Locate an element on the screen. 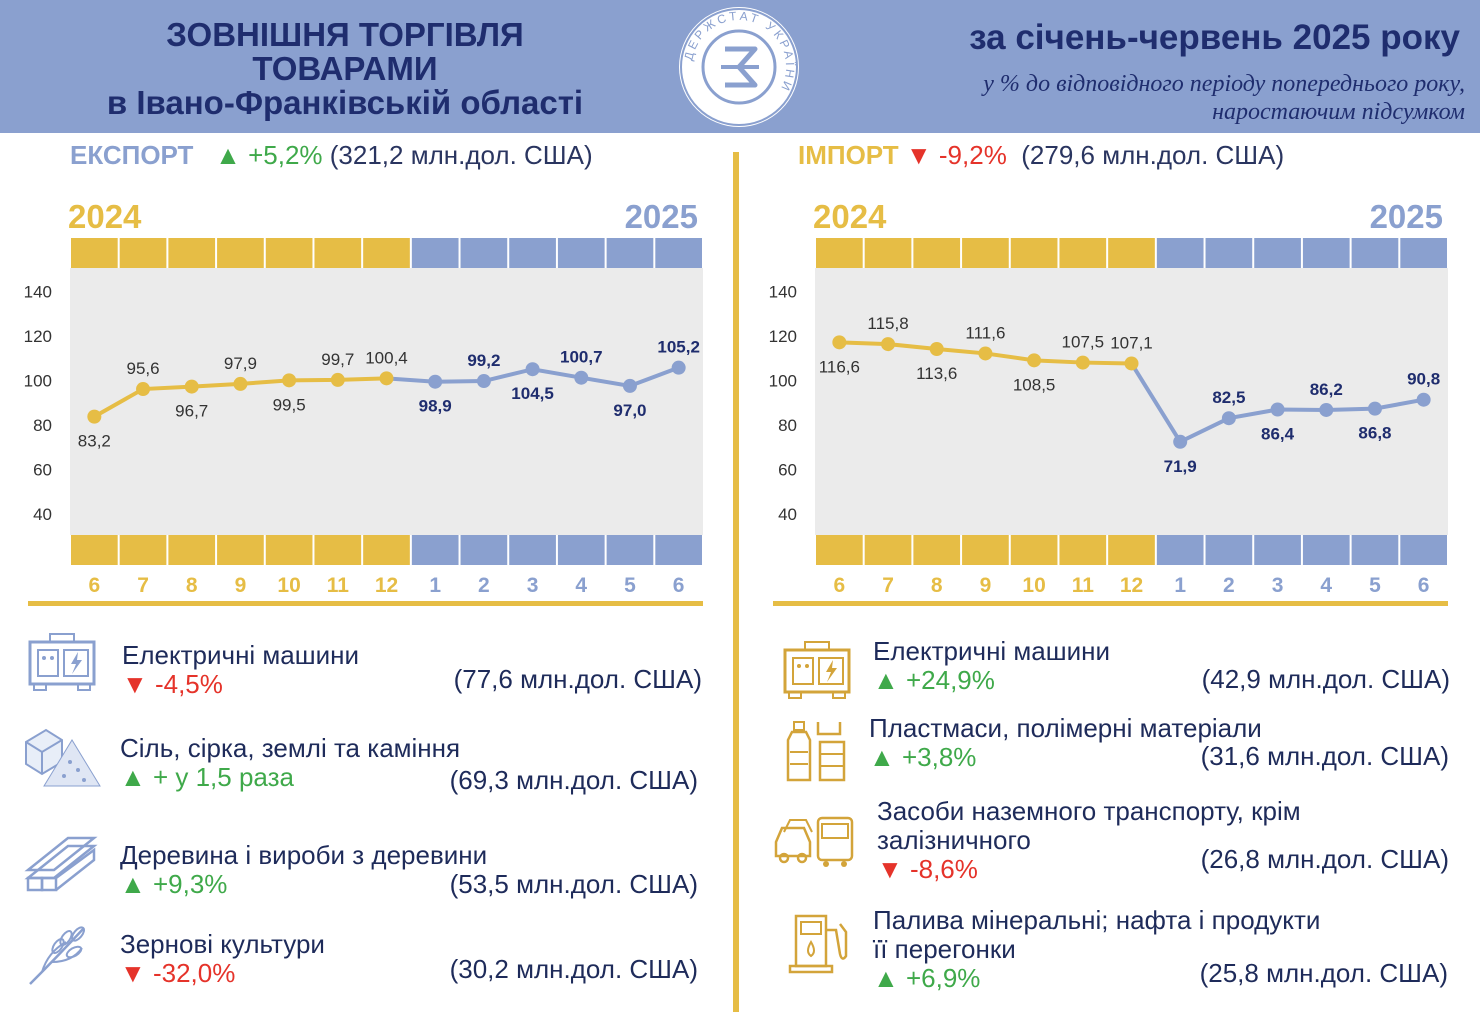  import-month-label: 9 is located at coordinates (986, 585).